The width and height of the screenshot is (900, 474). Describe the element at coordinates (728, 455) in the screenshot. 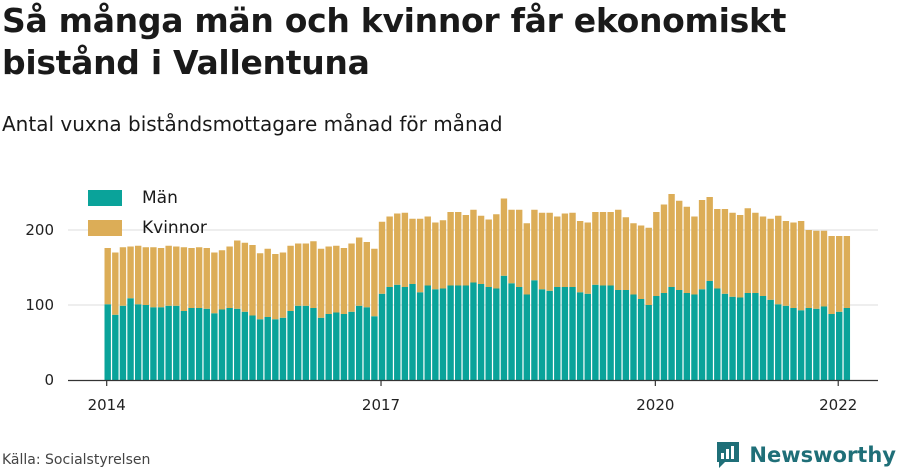

I see `newsworthy-logo-icon` at that location.